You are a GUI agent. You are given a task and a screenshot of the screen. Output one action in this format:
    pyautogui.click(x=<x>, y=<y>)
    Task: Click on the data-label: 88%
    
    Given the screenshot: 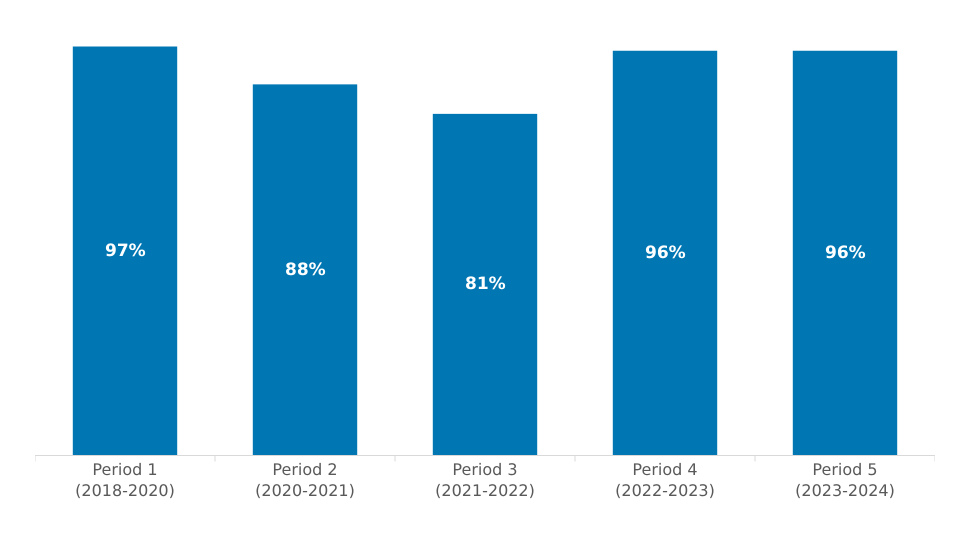 What is the action you would take?
    pyautogui.click(x=305, y=270)
    